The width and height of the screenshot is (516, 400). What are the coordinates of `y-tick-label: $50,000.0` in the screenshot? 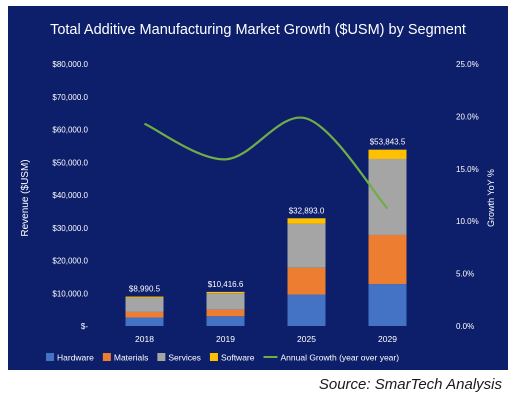 It's located at (70, 162).